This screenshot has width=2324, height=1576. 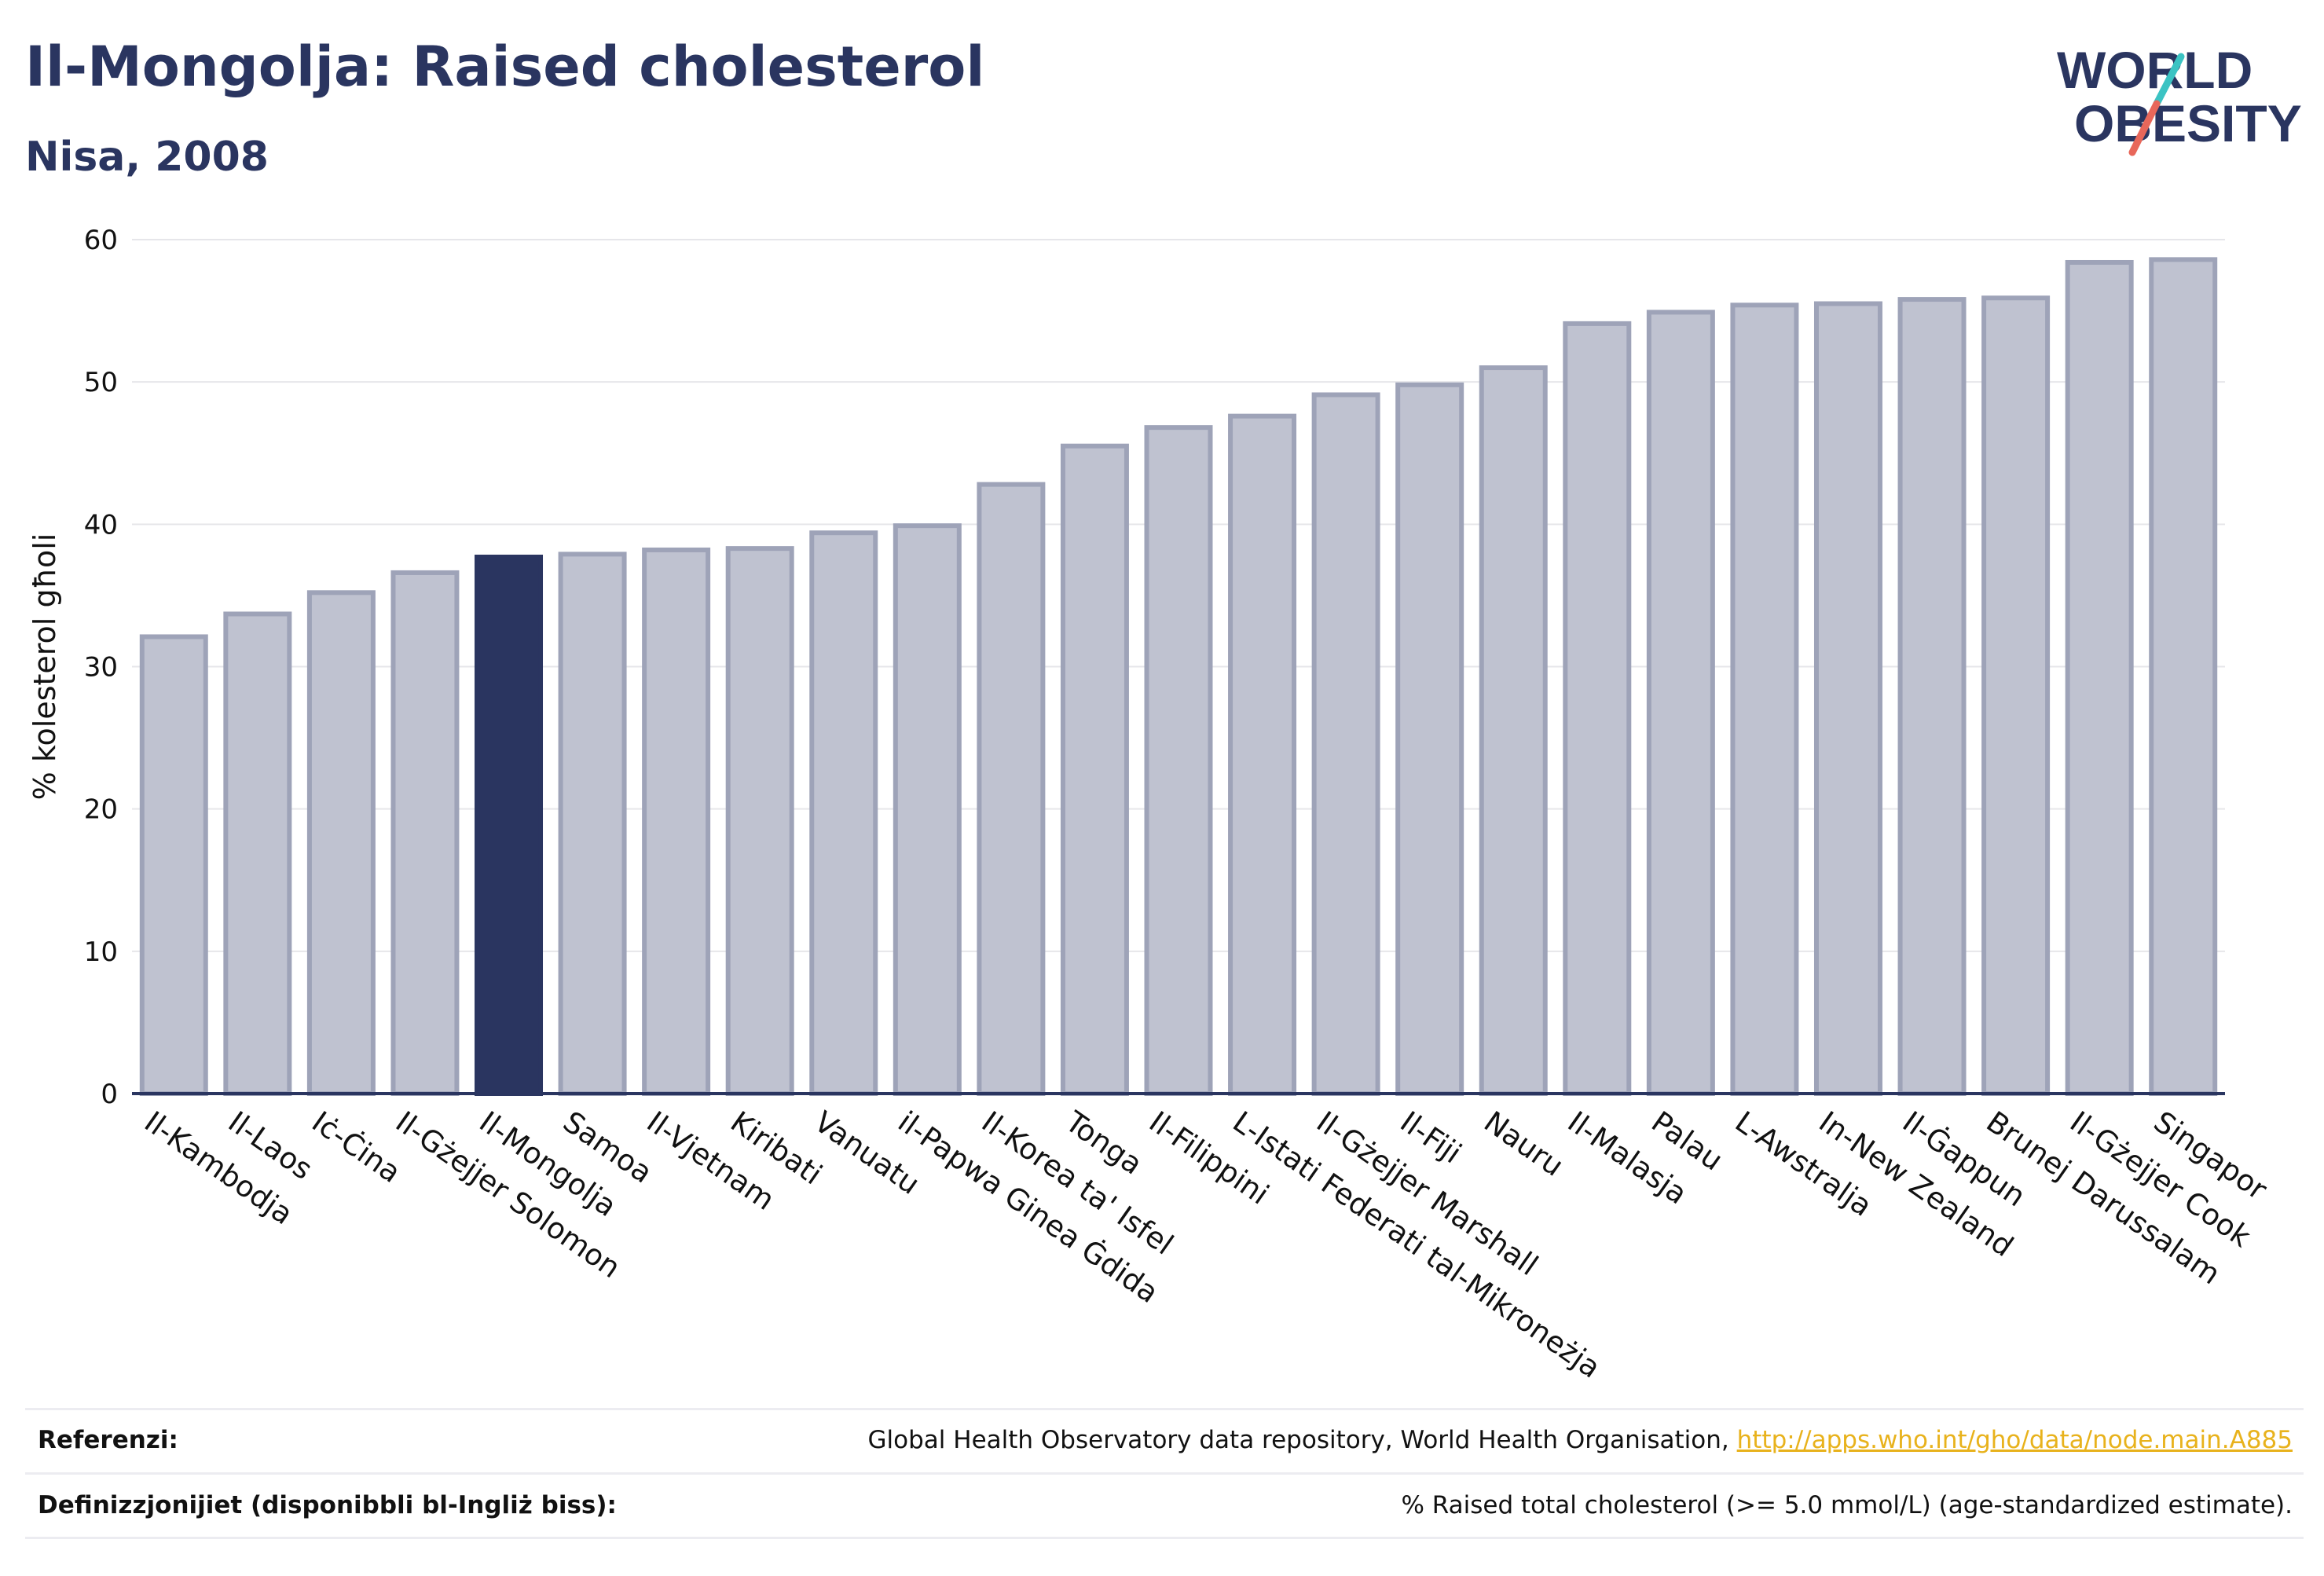 I want to click on footer-divider-middle, so click(x=1164, y=1473).